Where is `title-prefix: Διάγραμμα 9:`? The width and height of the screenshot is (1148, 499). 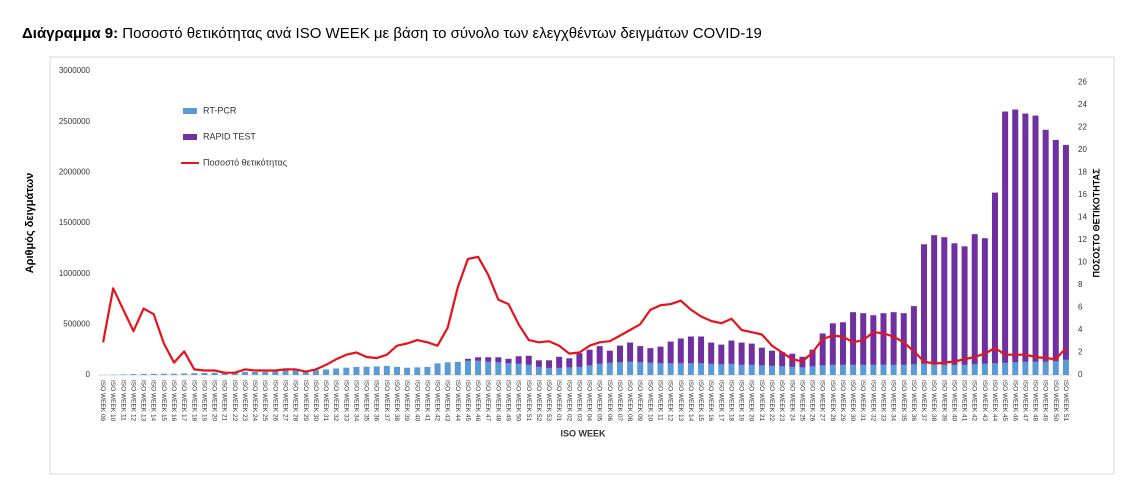 title-prefix: Διάγραμμα 9: is located at coordinates (70, 33).